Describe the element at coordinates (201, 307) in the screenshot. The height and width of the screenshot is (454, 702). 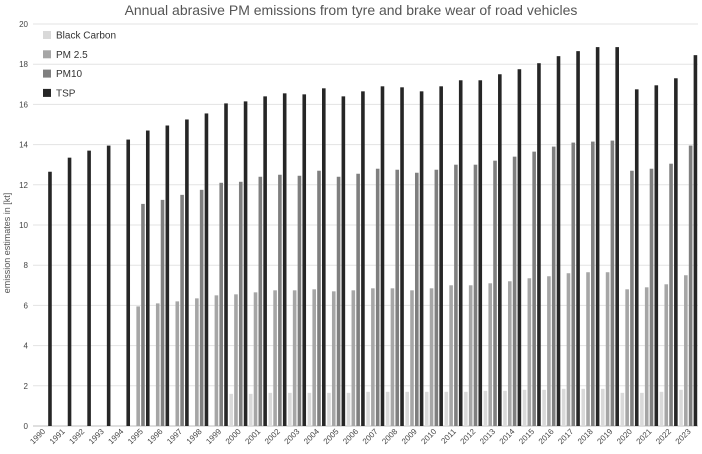
I see `bar-pm10-1998` at that location.